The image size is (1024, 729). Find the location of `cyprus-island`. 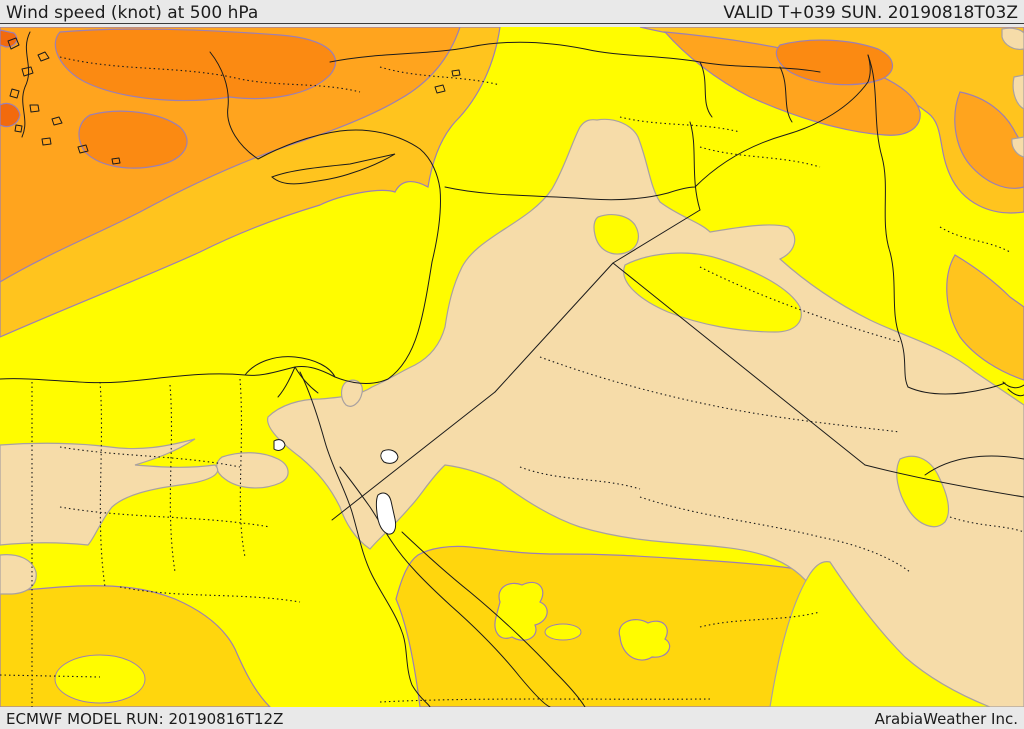

cyprus-island is located at coordinates (333, 169).